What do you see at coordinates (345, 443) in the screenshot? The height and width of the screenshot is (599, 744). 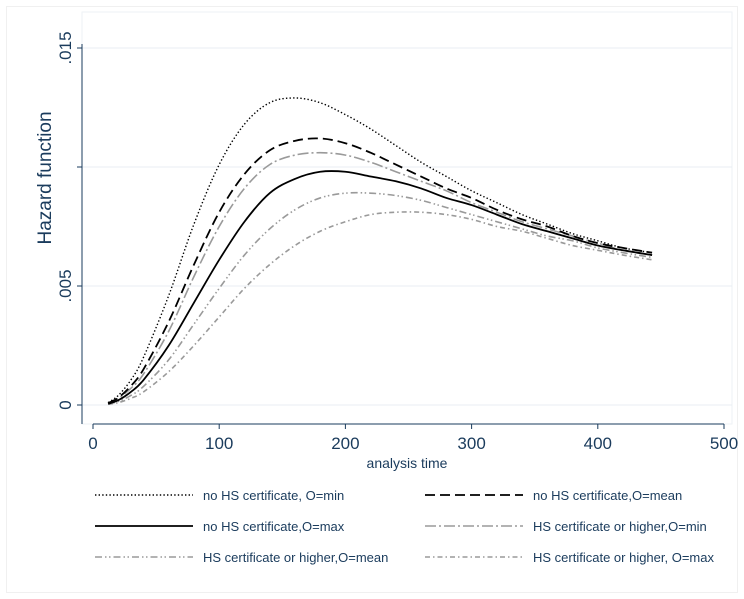 I see `x-tick-label-2: 200` at bounding box center [345, 443].